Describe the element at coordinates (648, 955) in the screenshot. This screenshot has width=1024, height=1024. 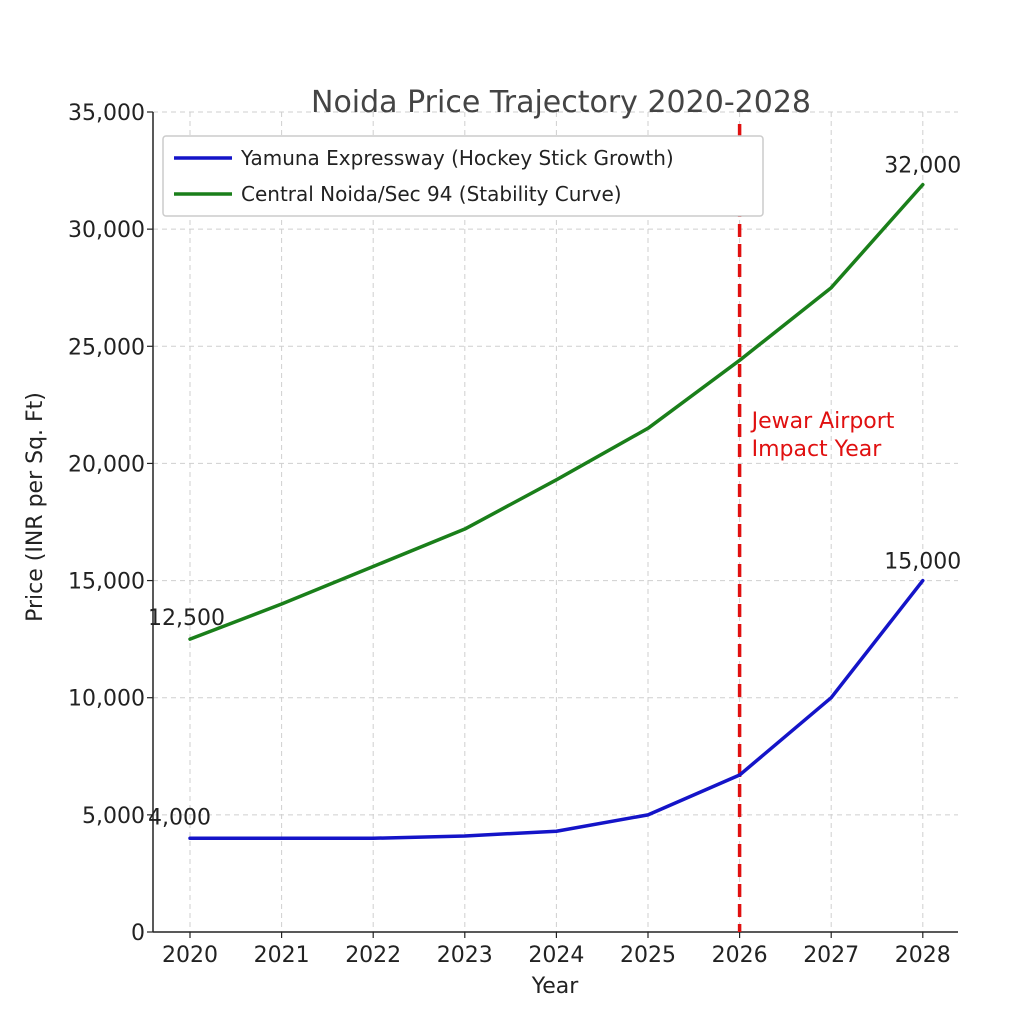
I see `x-tick-label-2025: 2025` at that location.